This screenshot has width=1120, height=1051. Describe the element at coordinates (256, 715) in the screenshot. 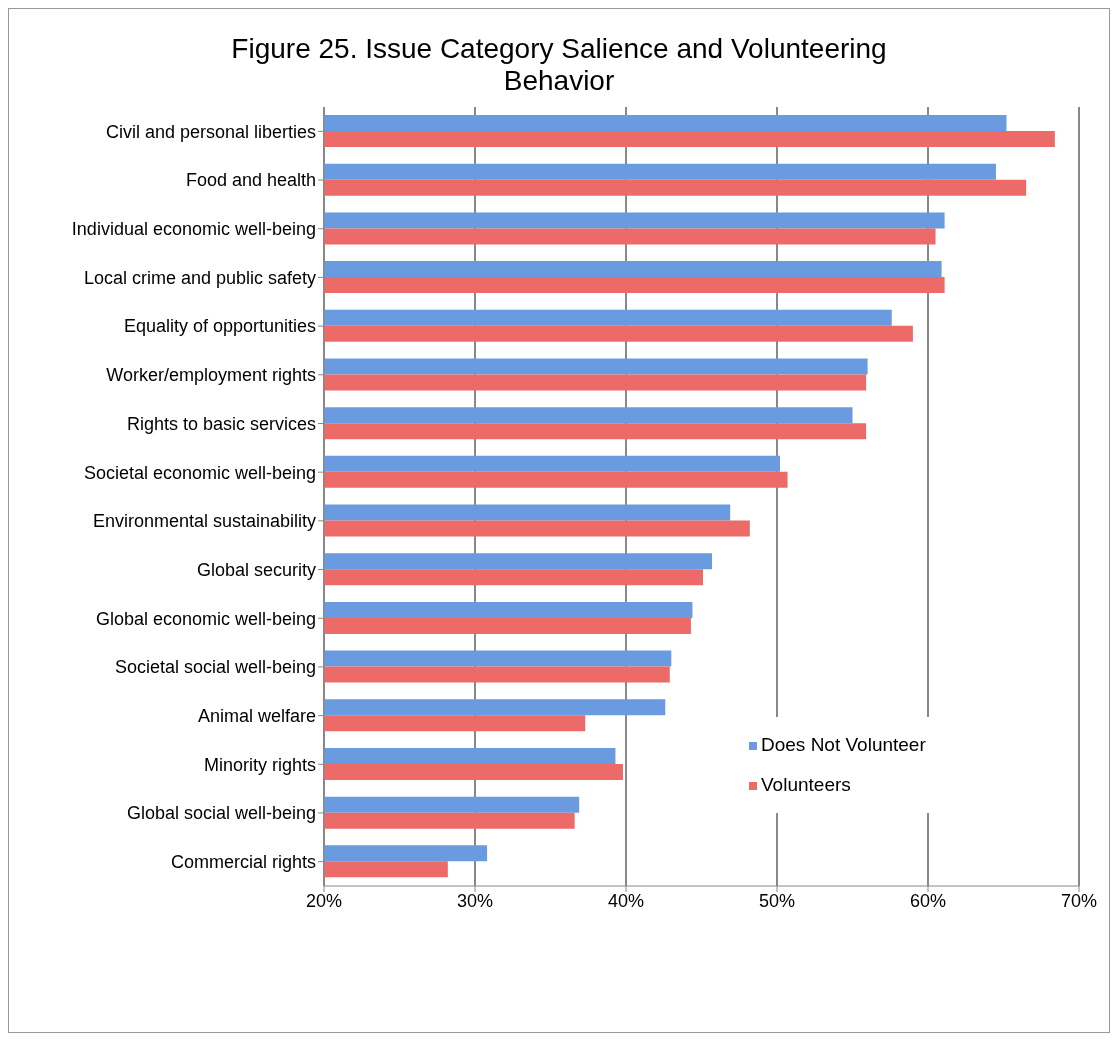

I see `y-tick-label: Animal welfare` at that location.